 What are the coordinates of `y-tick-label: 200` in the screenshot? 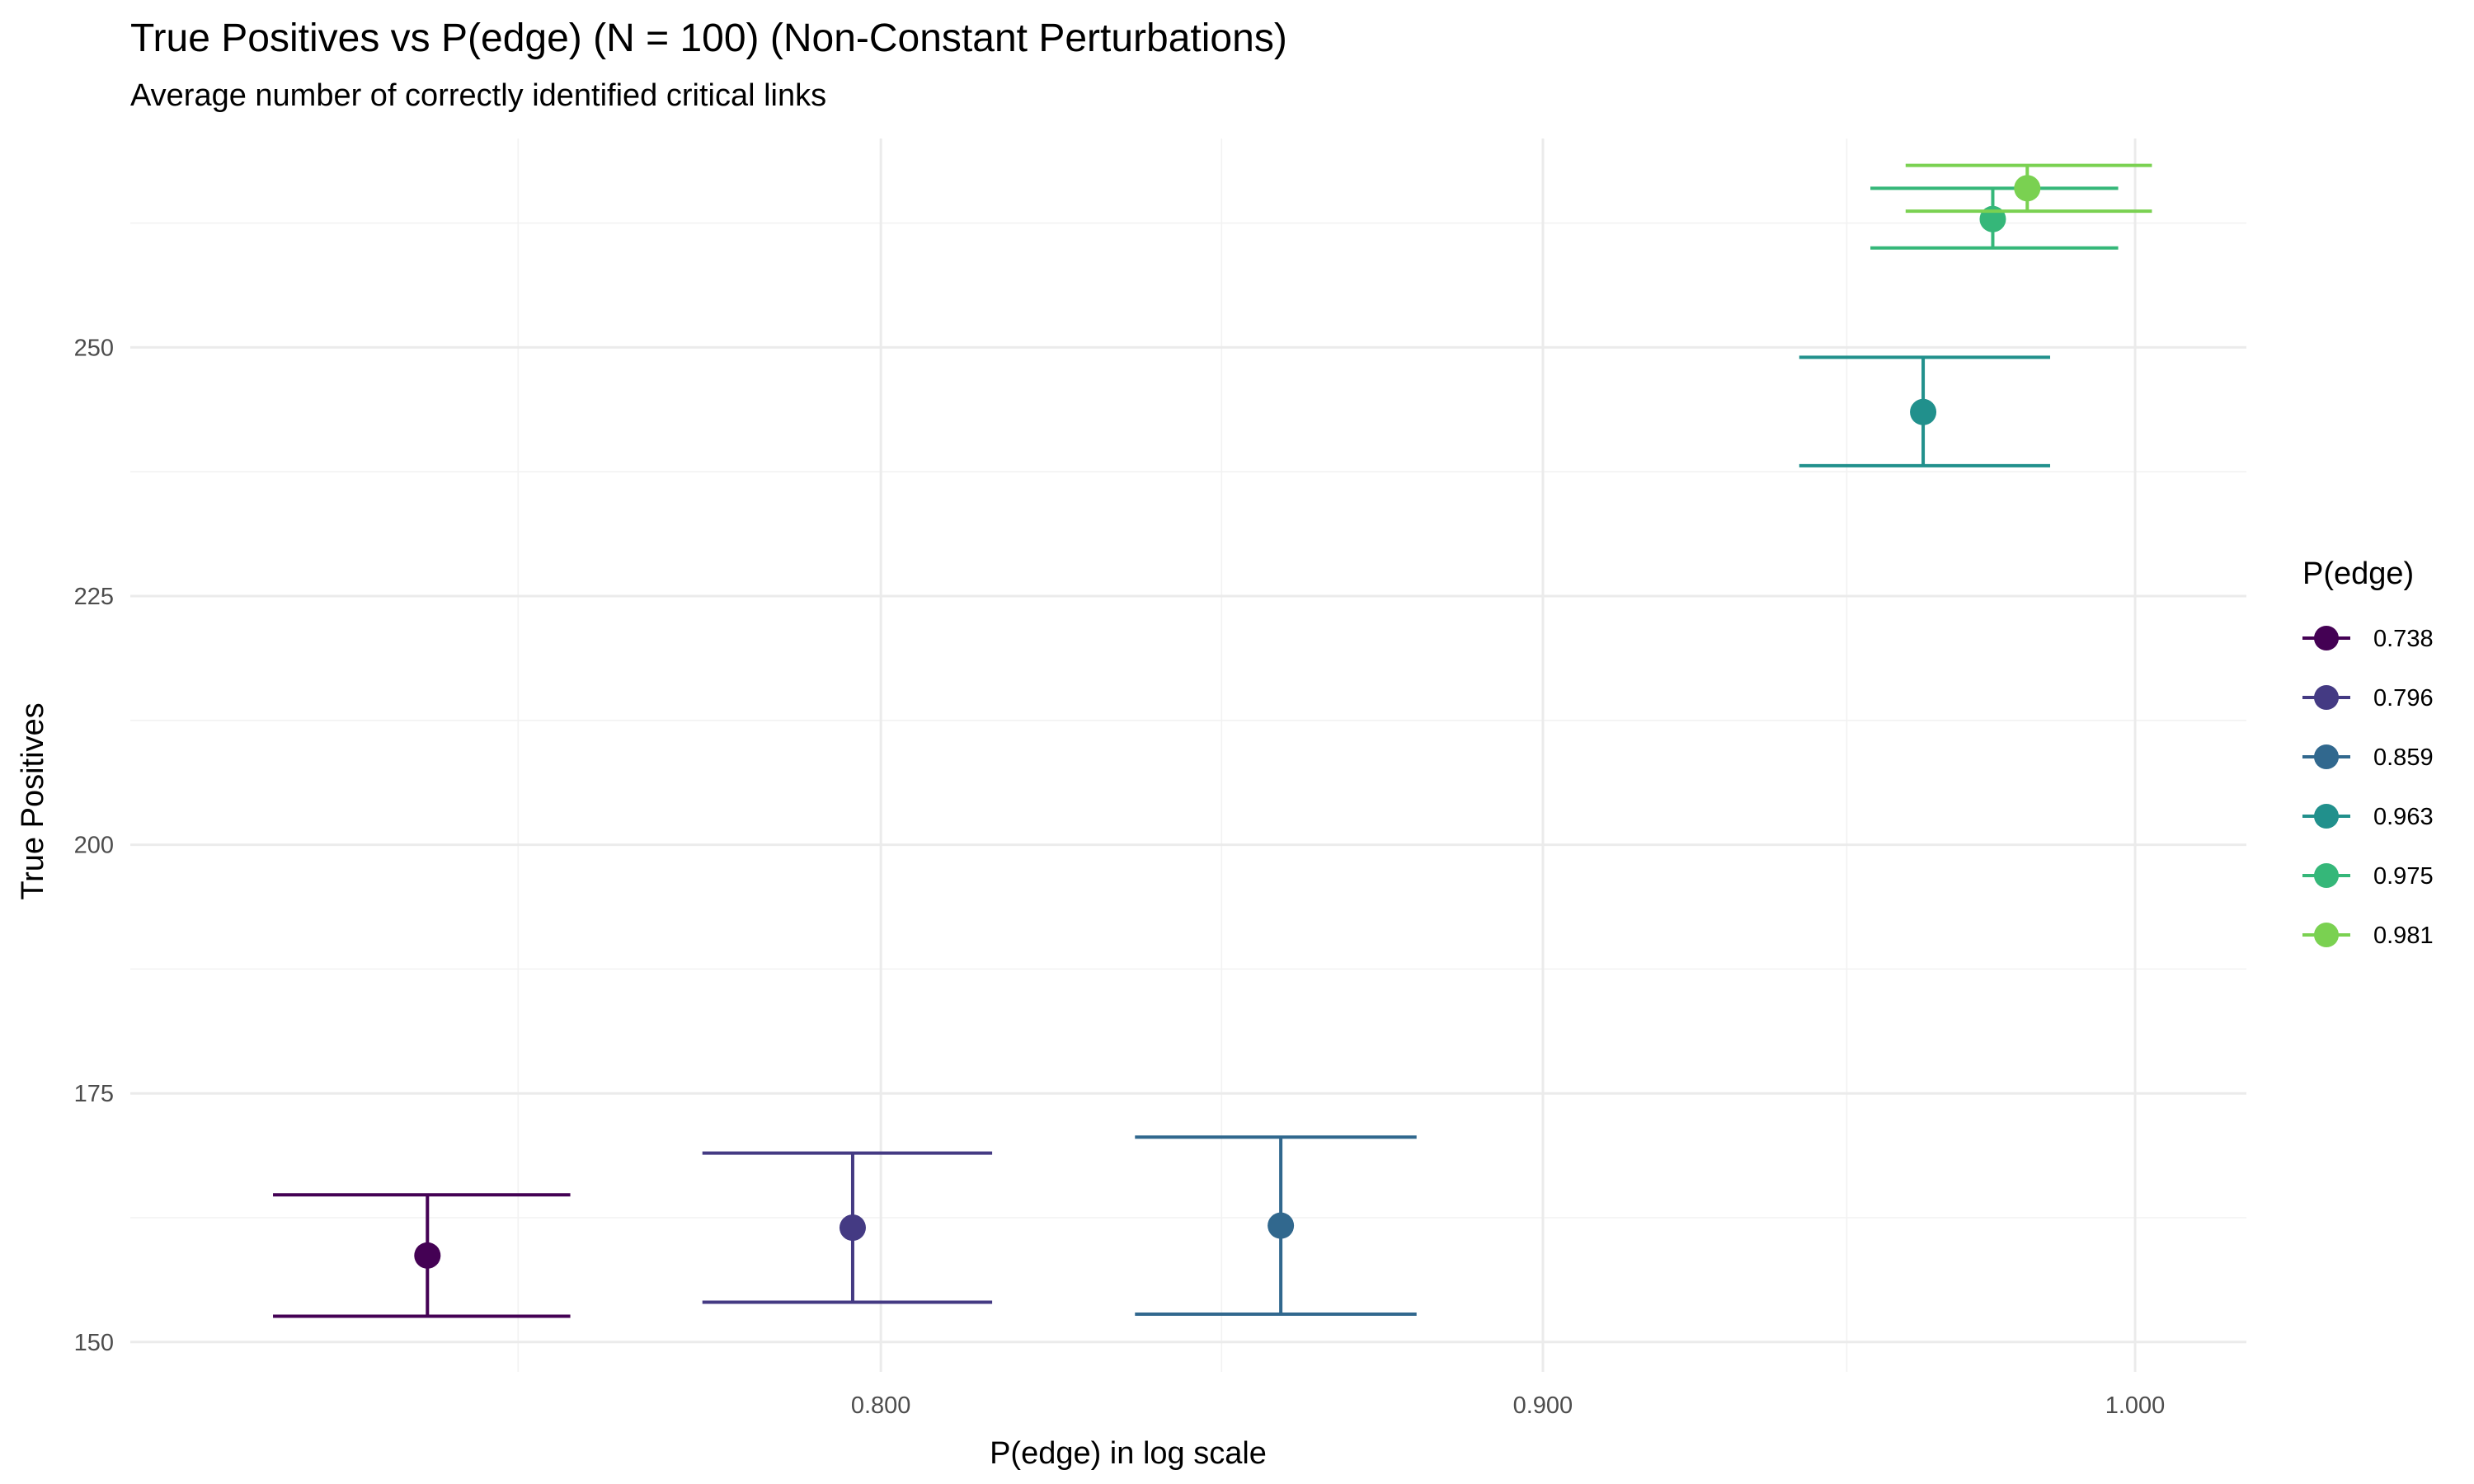 It's located at (94, 846).